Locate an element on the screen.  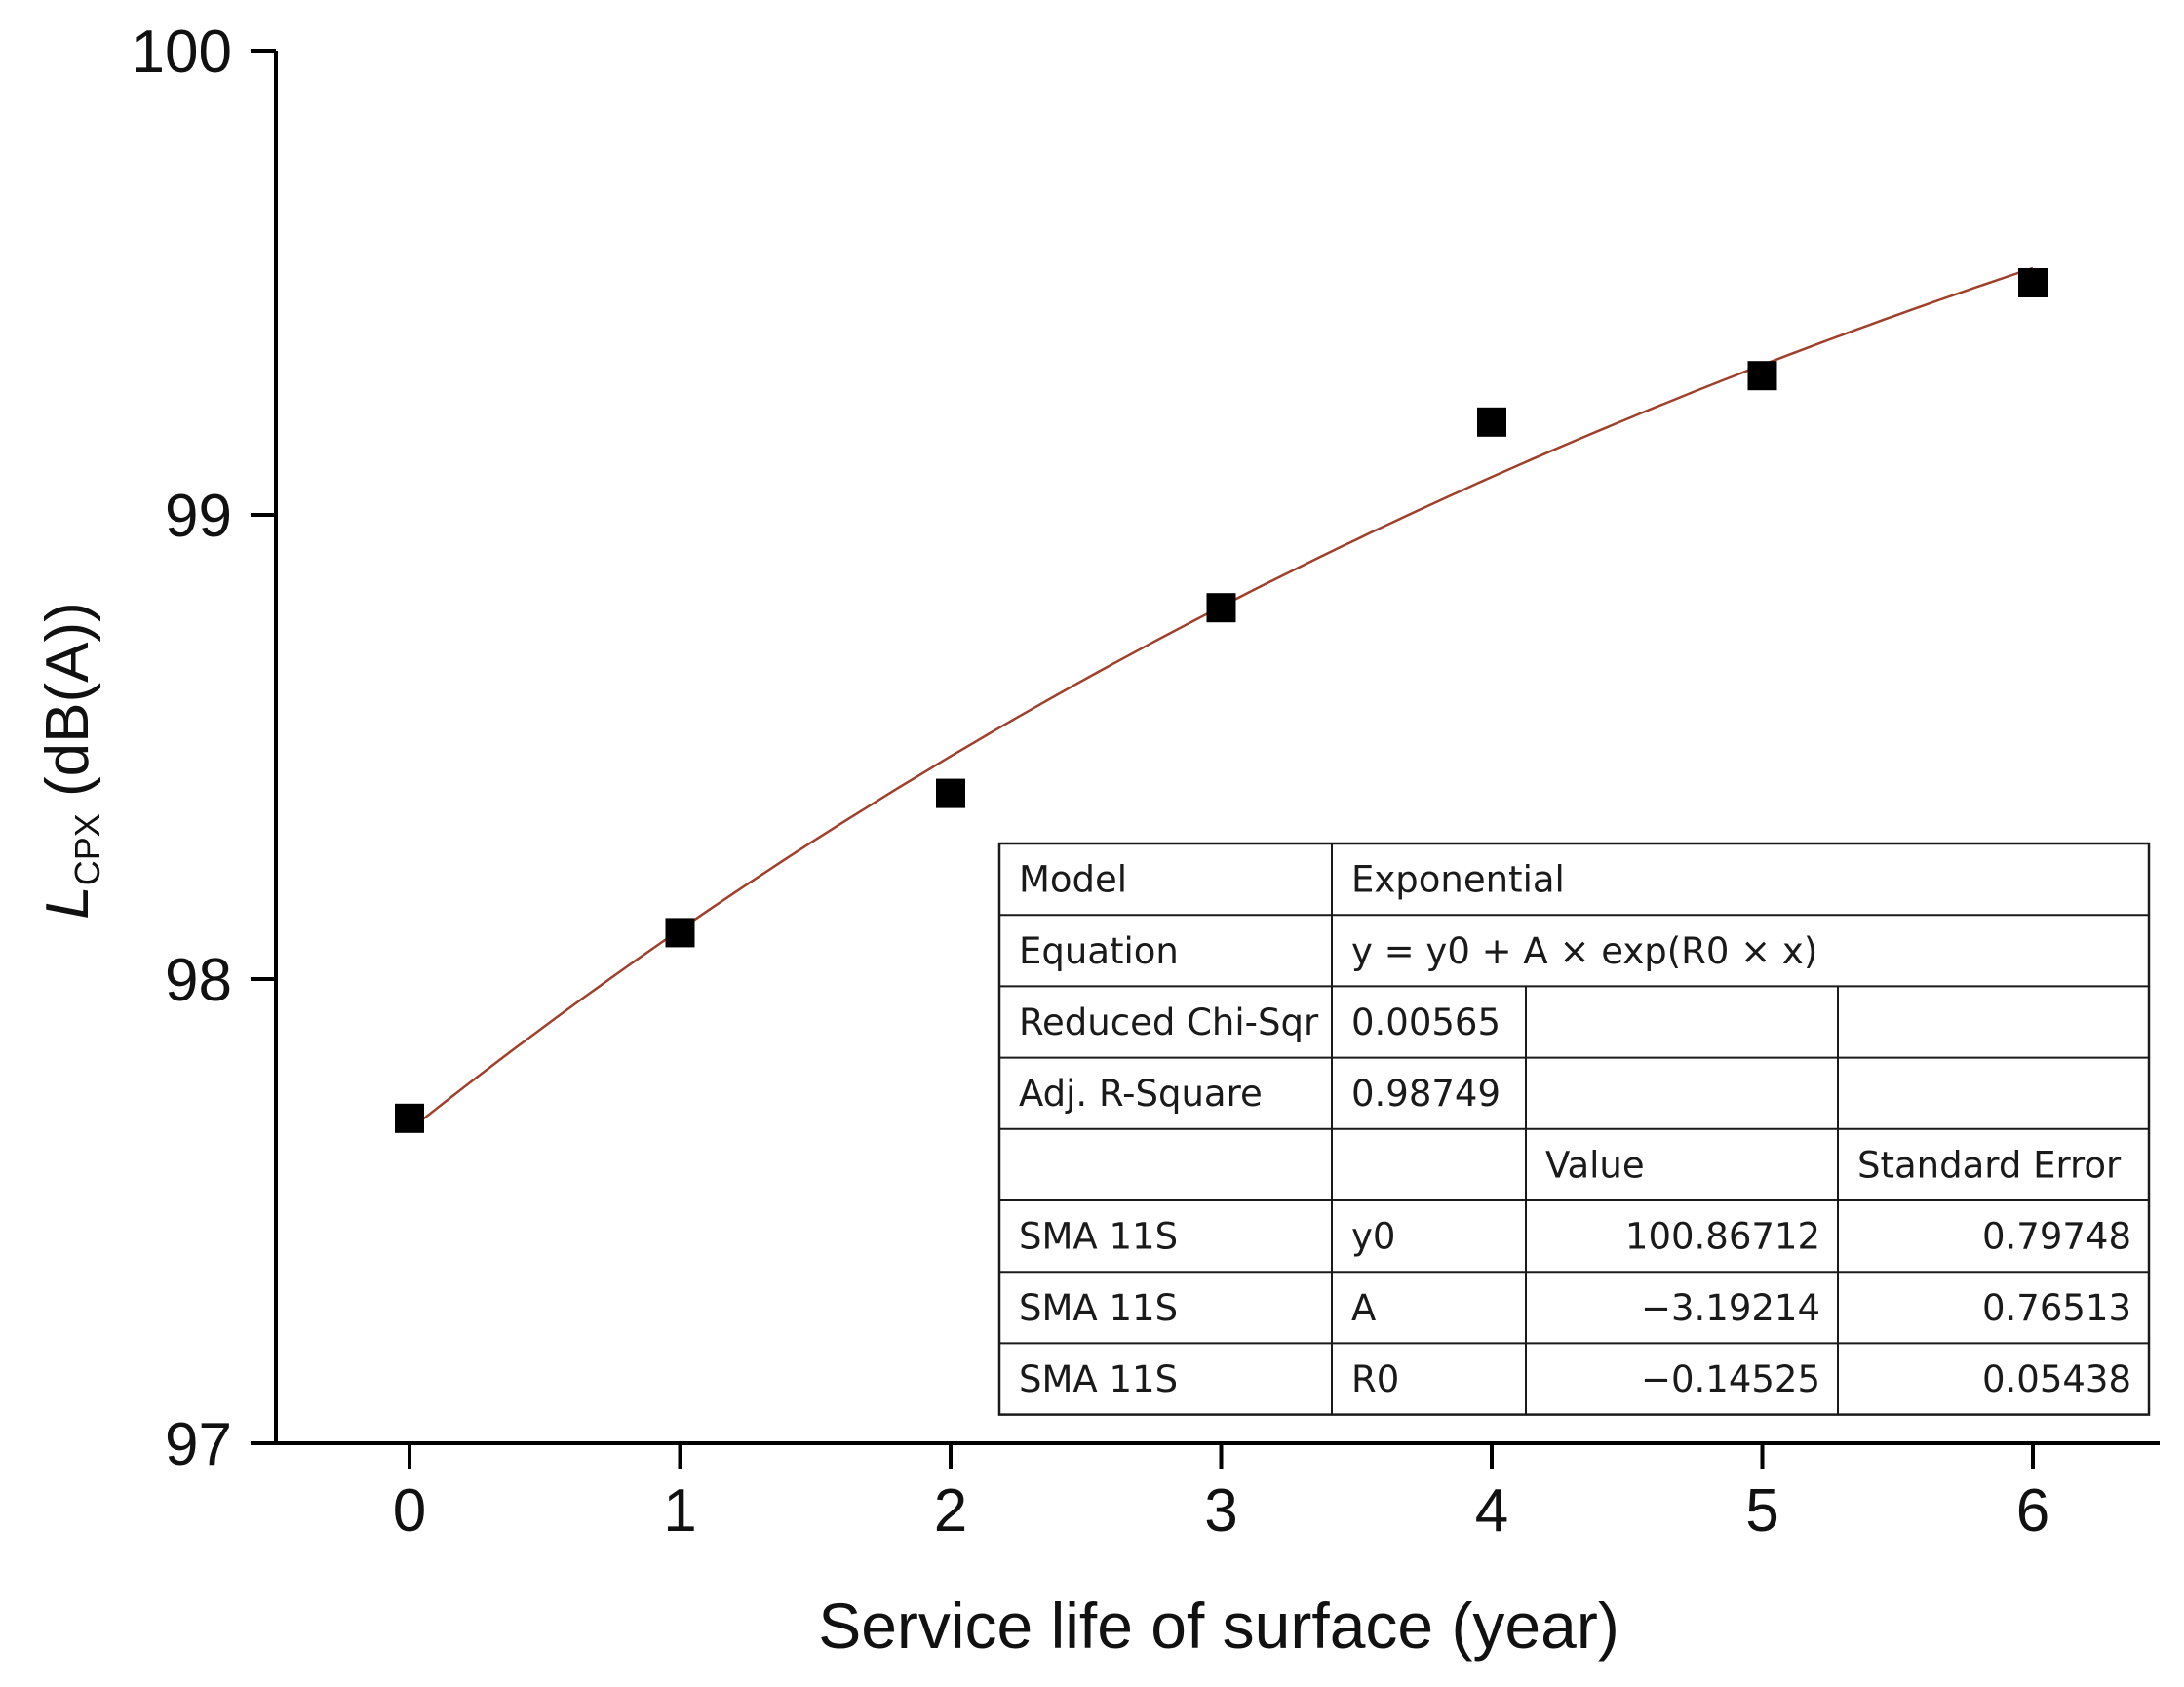
x-tick-label: 5 is located at coordinates (1761, 1511).